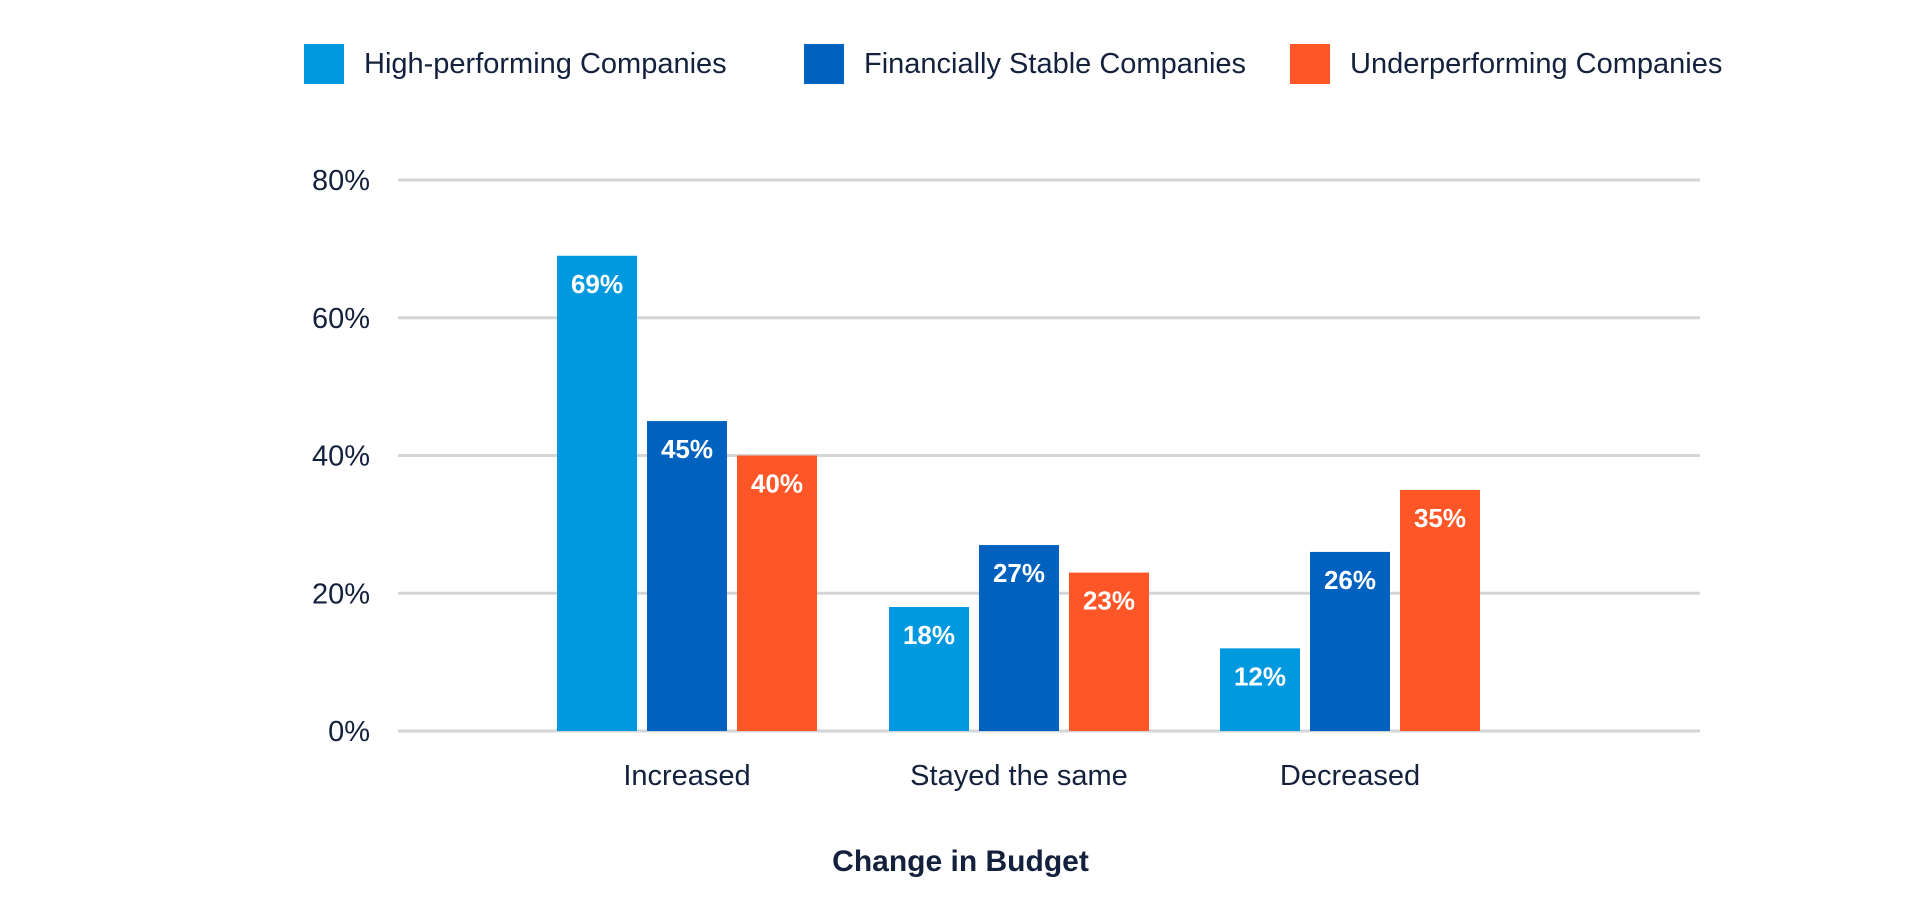 The width and height of the screenshot is (1921, 922). I want to click on legend-item-underperforming: Underperforming Companies, so click(1506, 64).